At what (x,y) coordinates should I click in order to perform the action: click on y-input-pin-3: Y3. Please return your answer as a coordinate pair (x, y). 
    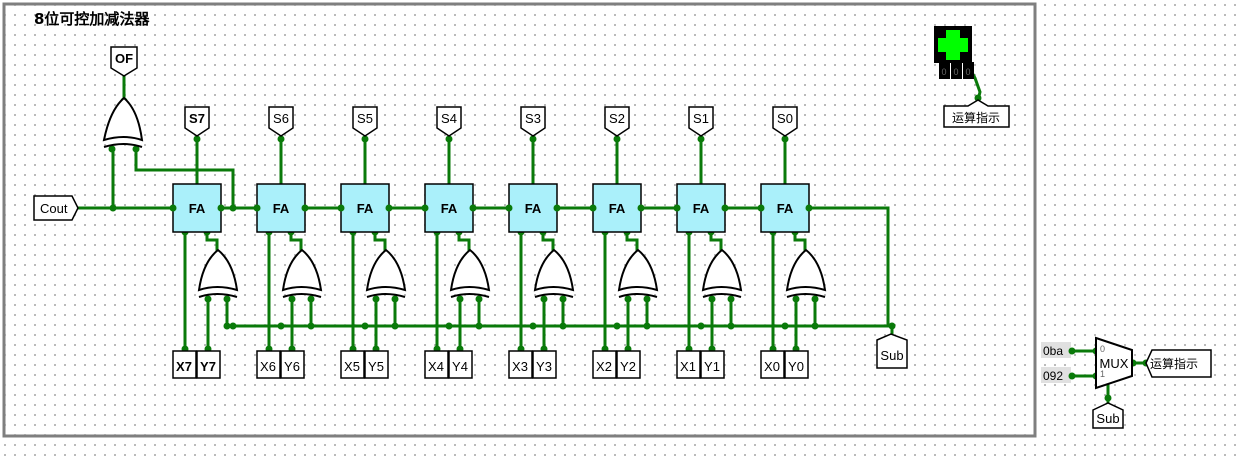
    Looking at the image, I should click on (544, 364).